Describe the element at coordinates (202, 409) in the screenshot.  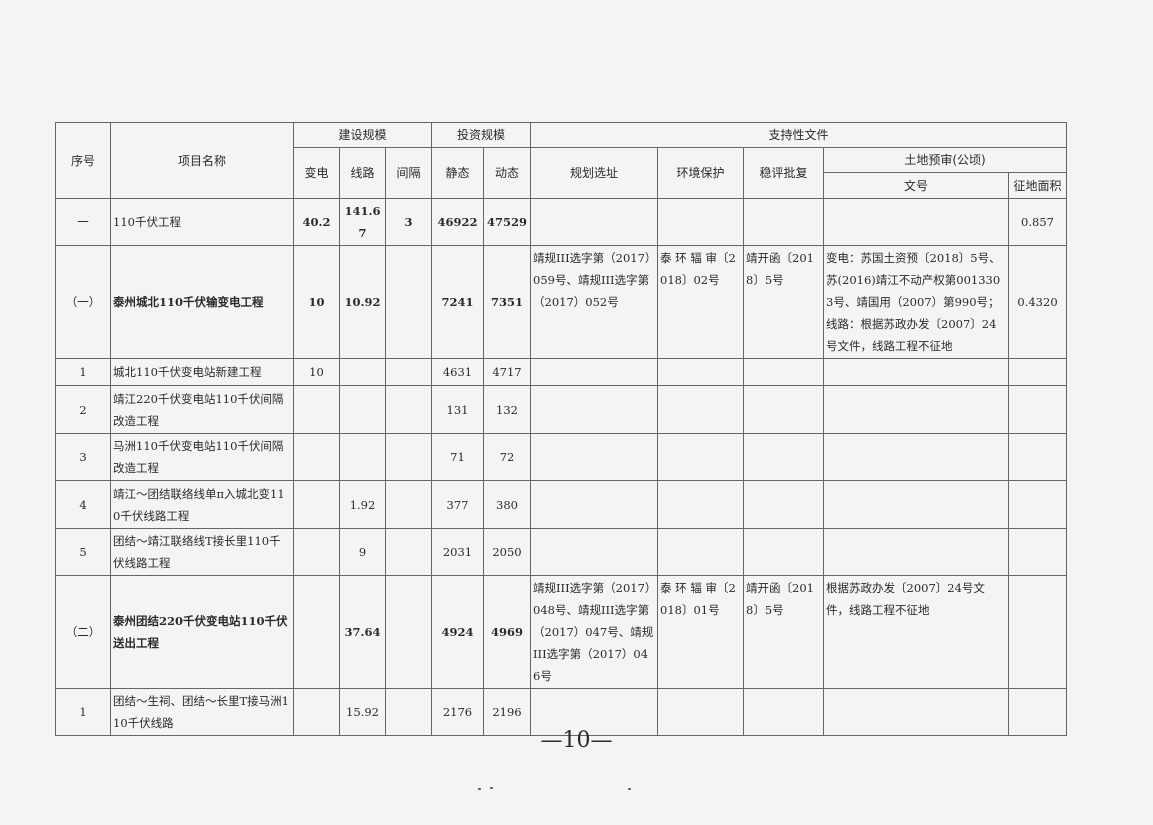
I see `row-name: 靖江220千伏变电站110千伏间隔改造工程` at that location.